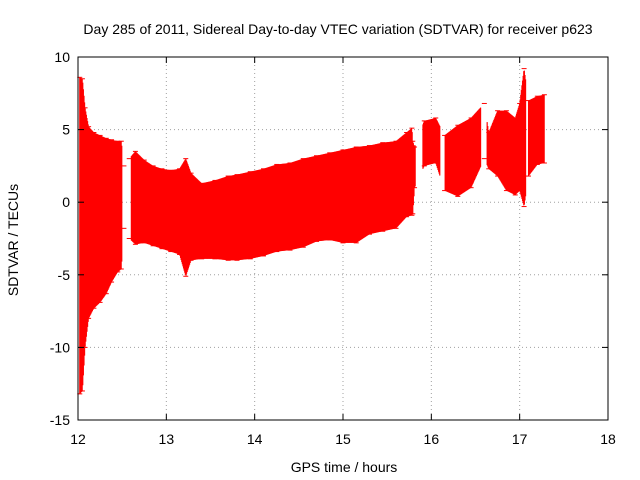  I want to click on y-tick-label: 0, so click(66, 202).